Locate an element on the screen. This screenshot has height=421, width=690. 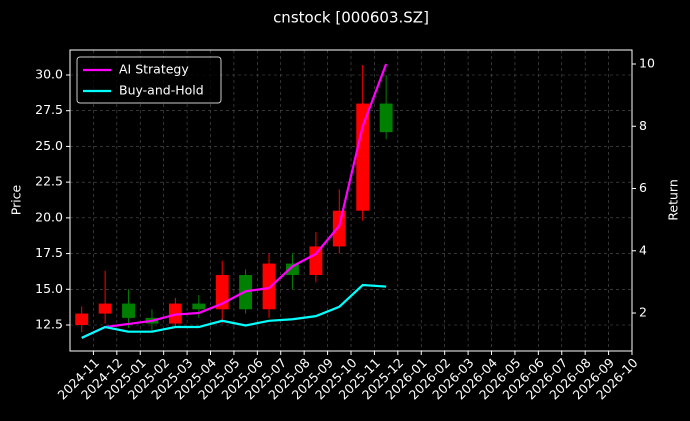
y2-tick-label: 2 is located at coordinates (643, 312).